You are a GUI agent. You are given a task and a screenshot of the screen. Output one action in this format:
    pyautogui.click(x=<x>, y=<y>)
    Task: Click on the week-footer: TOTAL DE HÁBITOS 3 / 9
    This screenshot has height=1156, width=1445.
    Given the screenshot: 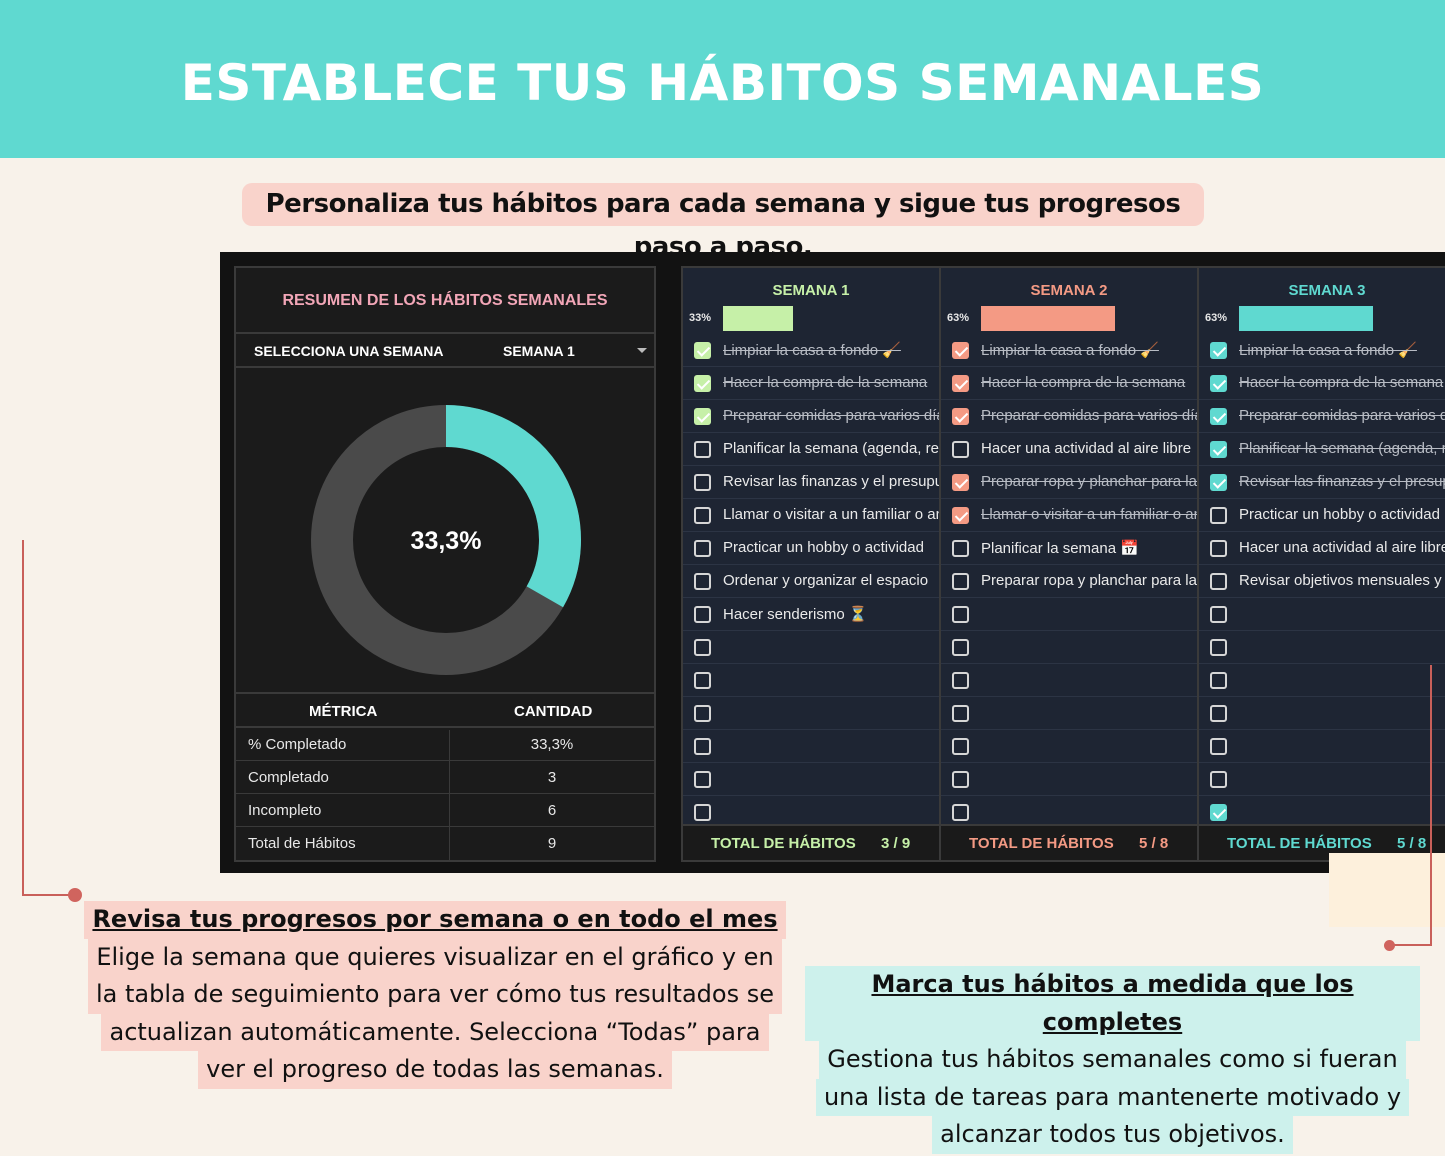 What is the action you would take?
    pyautogui.click(x=811, y=842)
    